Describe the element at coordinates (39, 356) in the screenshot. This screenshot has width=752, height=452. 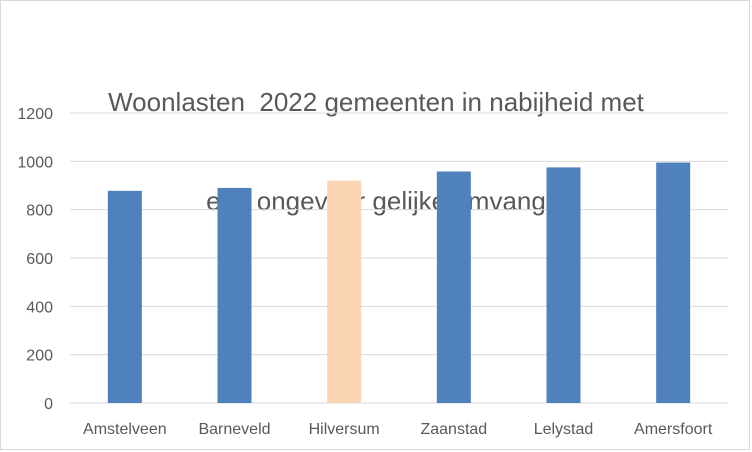
I see `y-tick-label: 200` at that location.